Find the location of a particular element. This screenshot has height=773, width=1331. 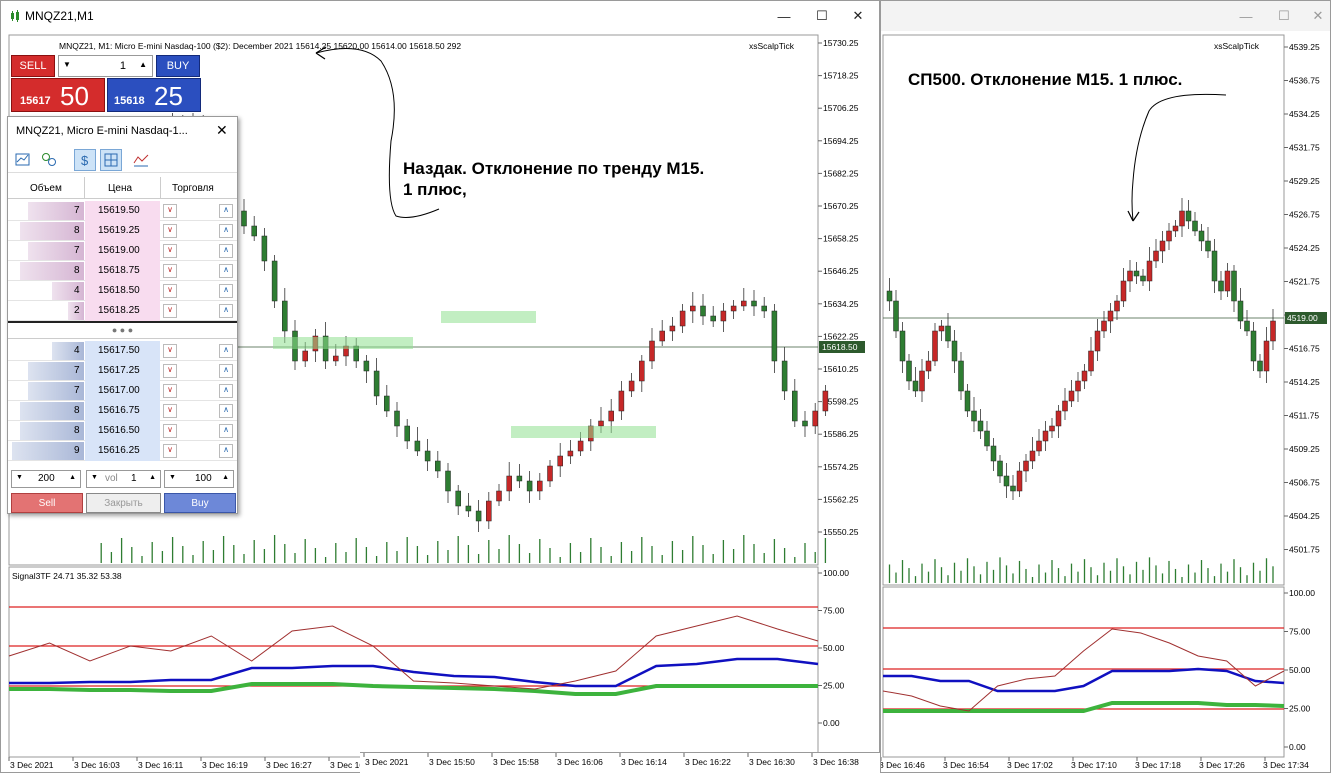

osc-tick-label: 75.00 is located at coordinates (834, 611).